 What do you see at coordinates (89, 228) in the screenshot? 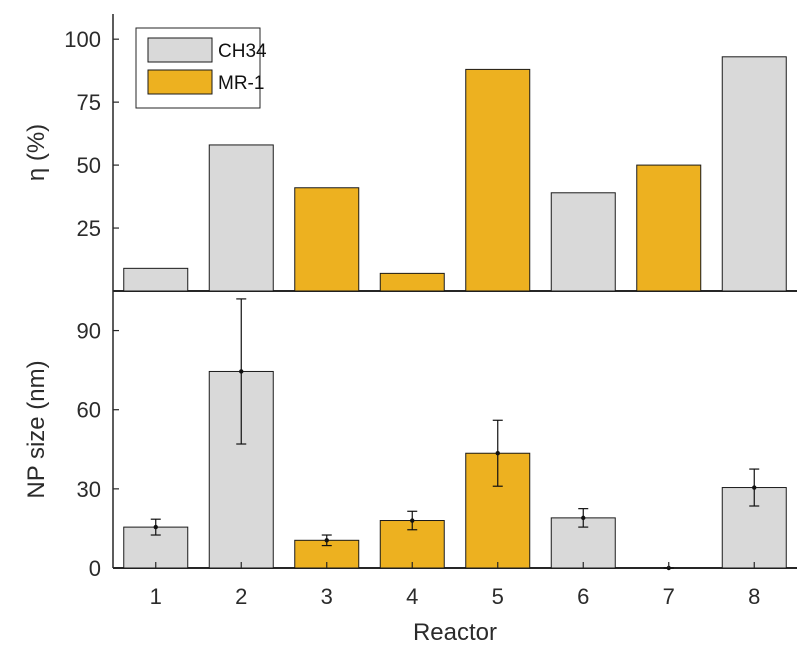
I see `efficiency-y-tick-label: 25` at bounding box center [89, 228].